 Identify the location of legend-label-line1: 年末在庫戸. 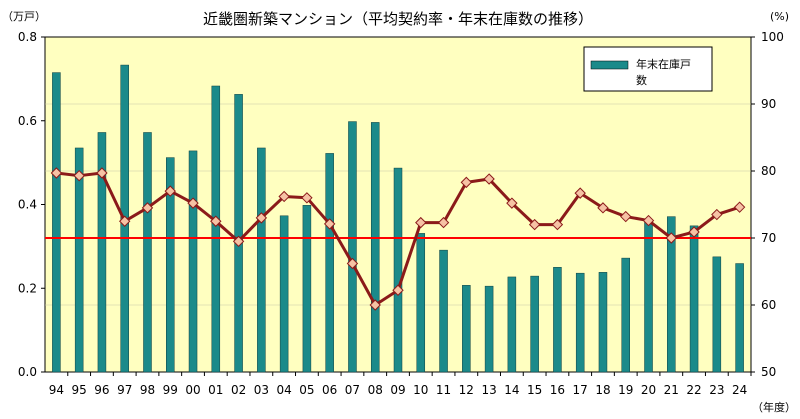
(663, 64).